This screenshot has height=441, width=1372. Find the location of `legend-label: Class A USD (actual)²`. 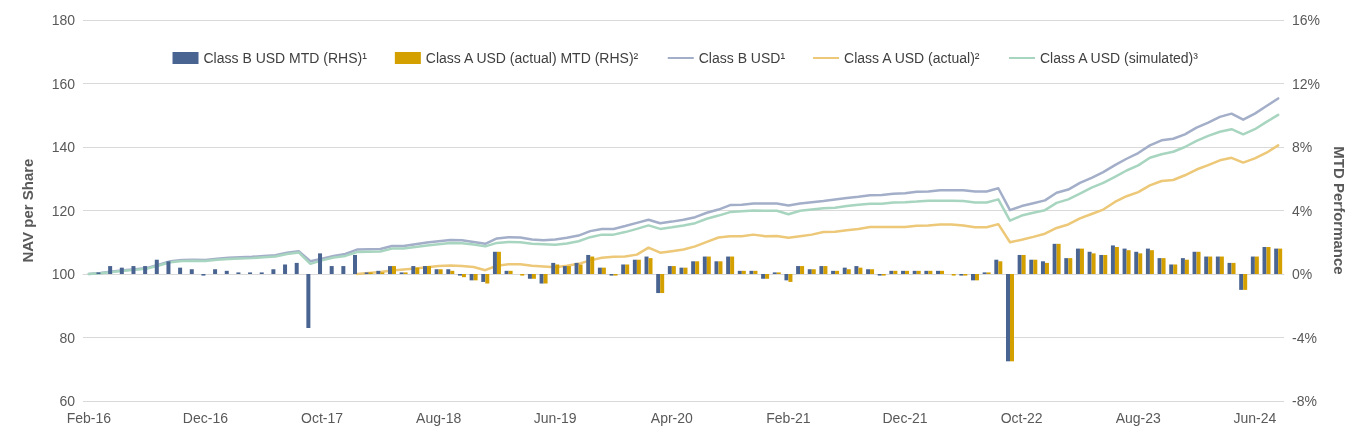

legend-label: Class A USD (actual)² is located at coordinates (912, 58).